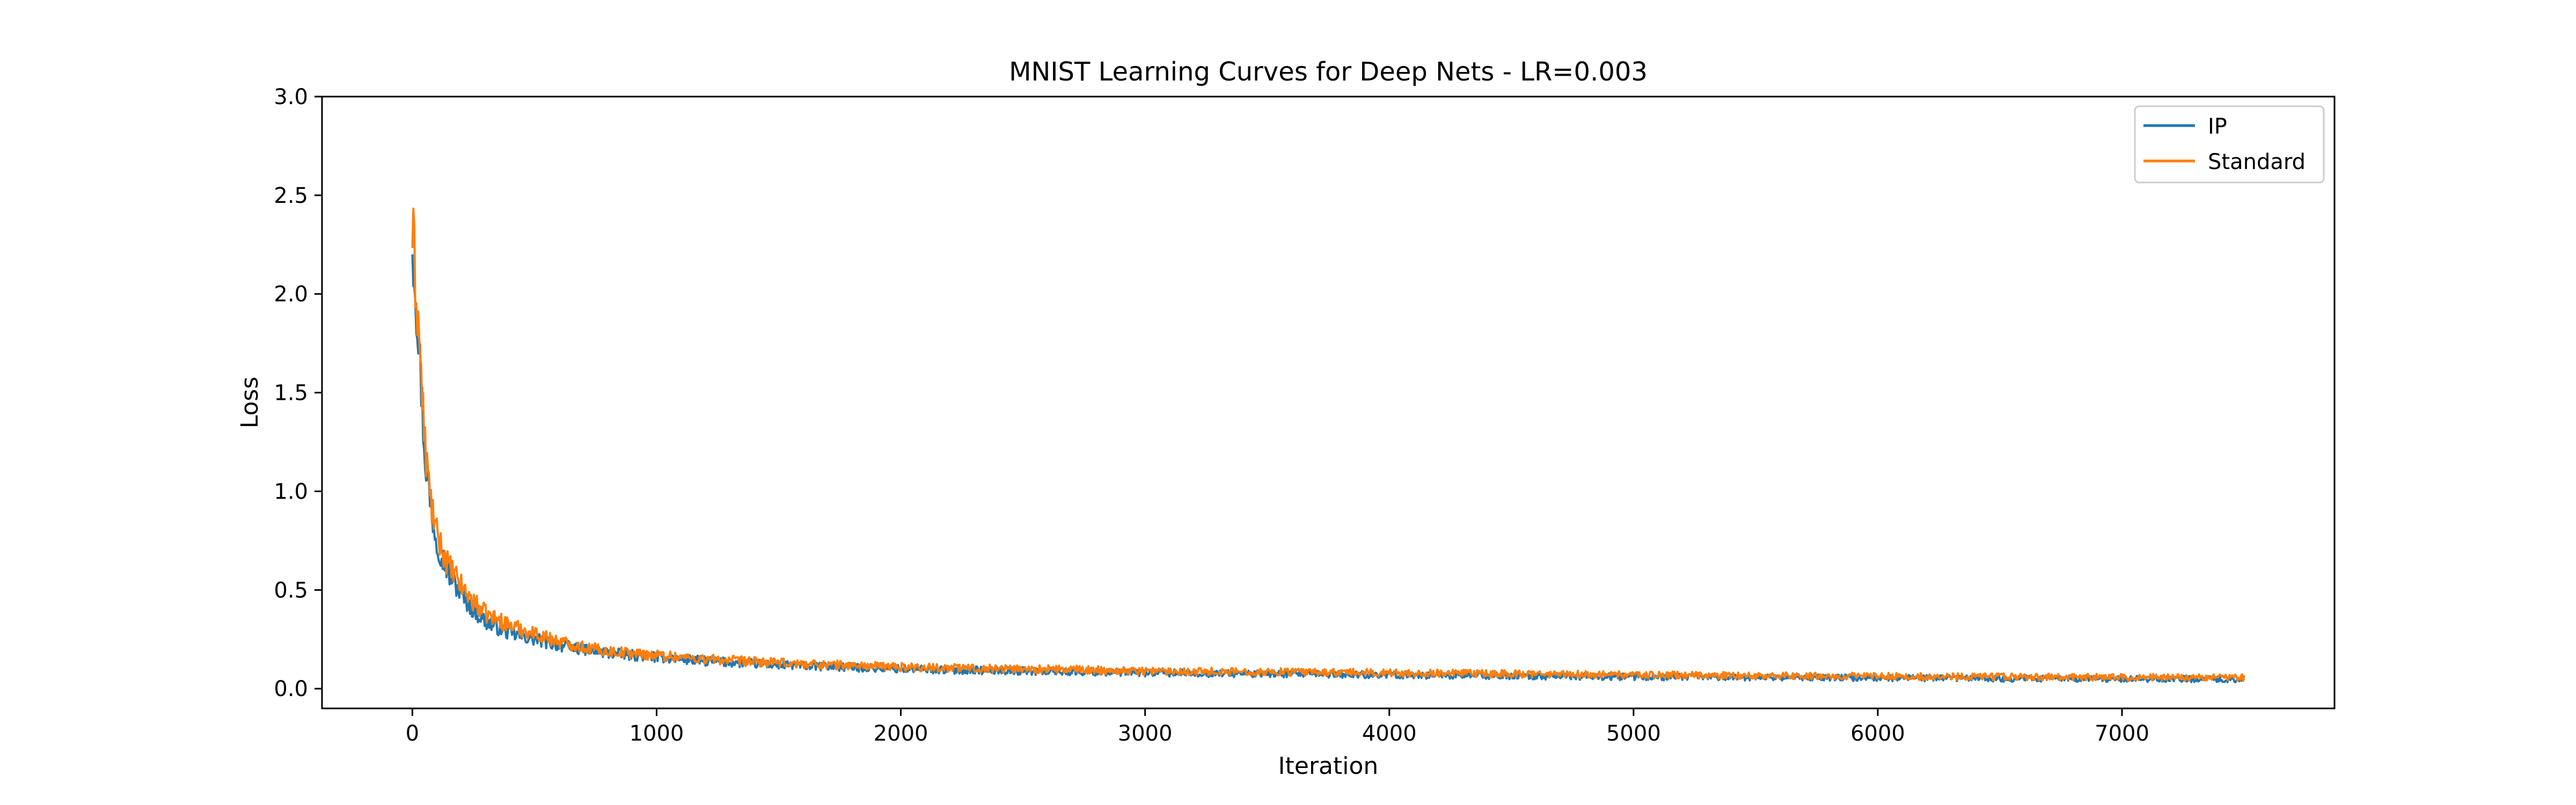  Describe the element at coordinates (2229, 144) in the screenshot. I see `legend: IP Standard` at that location.